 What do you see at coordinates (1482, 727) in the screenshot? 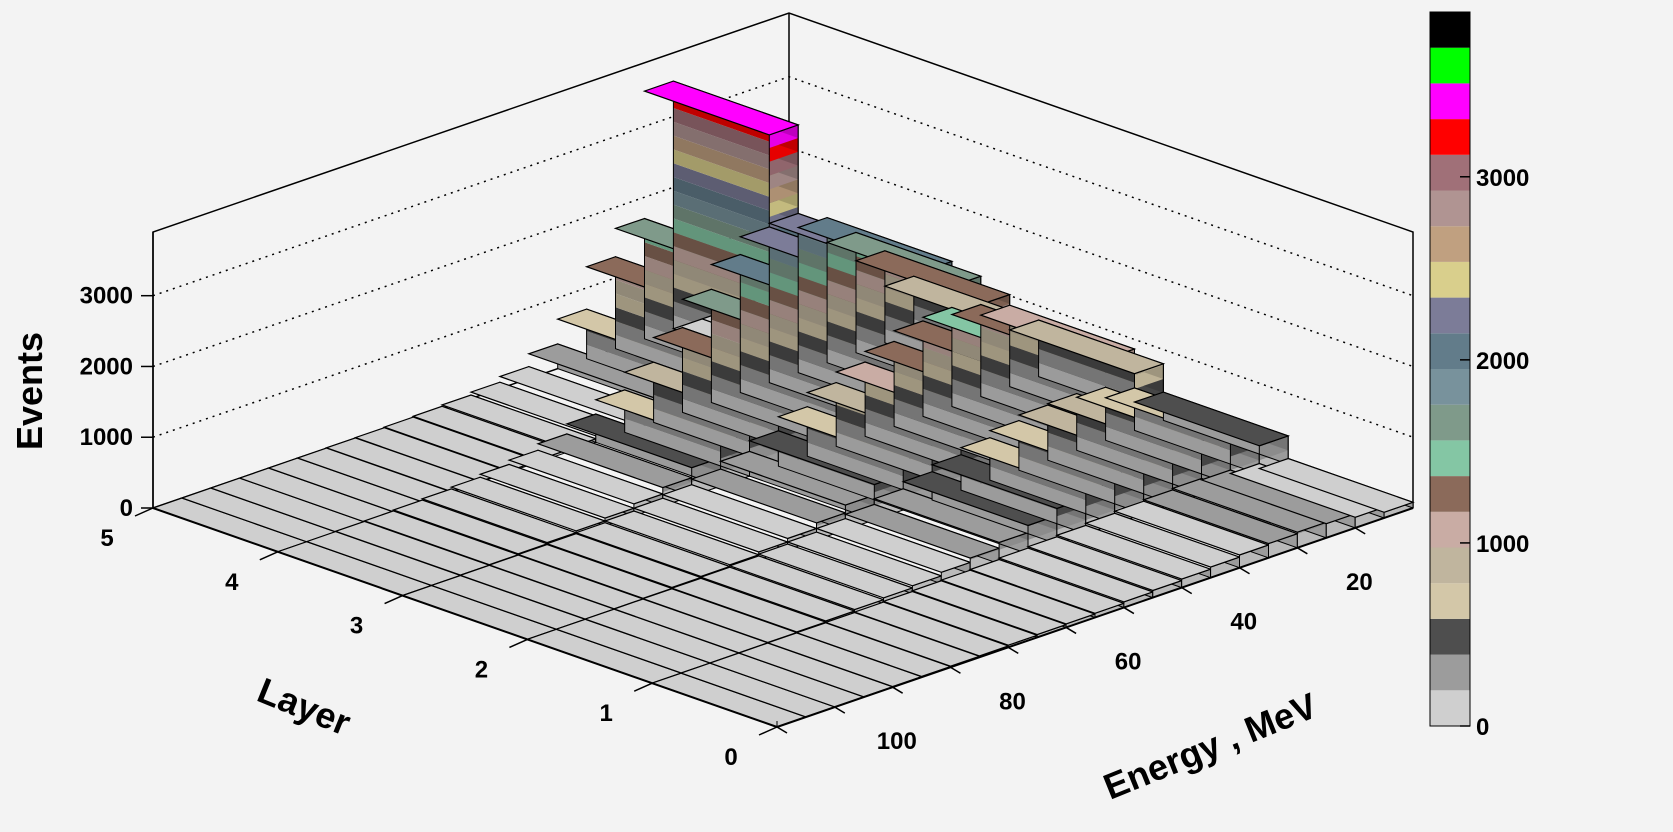
I see `palette-tick-label: 0` at bounding box center [1482, 727].